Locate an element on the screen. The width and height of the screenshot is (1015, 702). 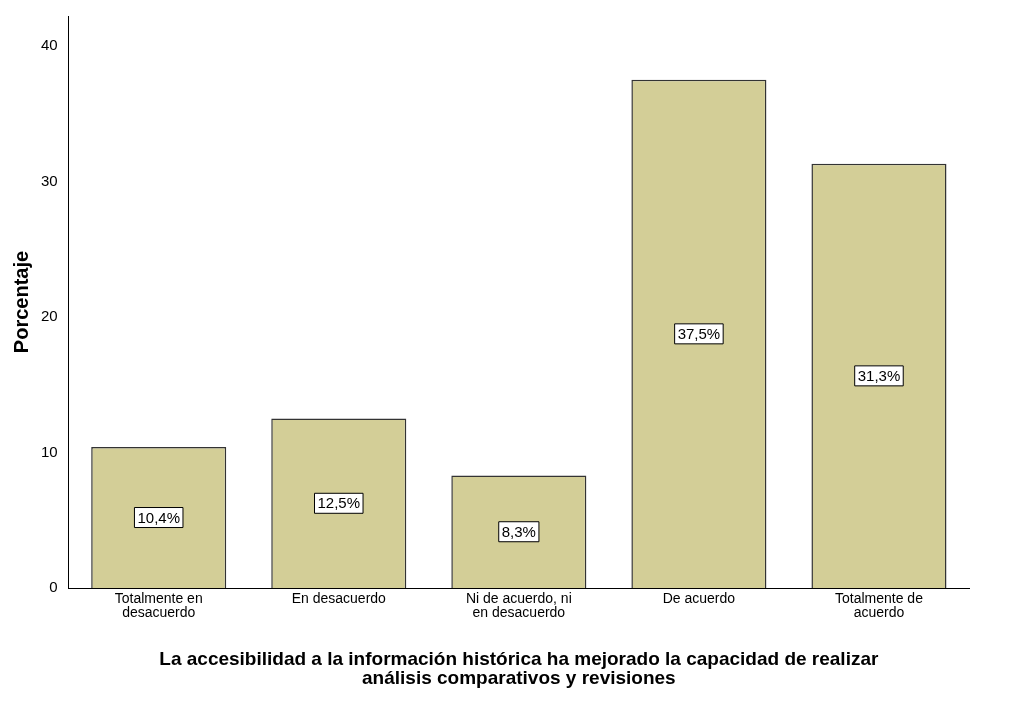
data-label: 12,5% is located at coordinates (339, 503).